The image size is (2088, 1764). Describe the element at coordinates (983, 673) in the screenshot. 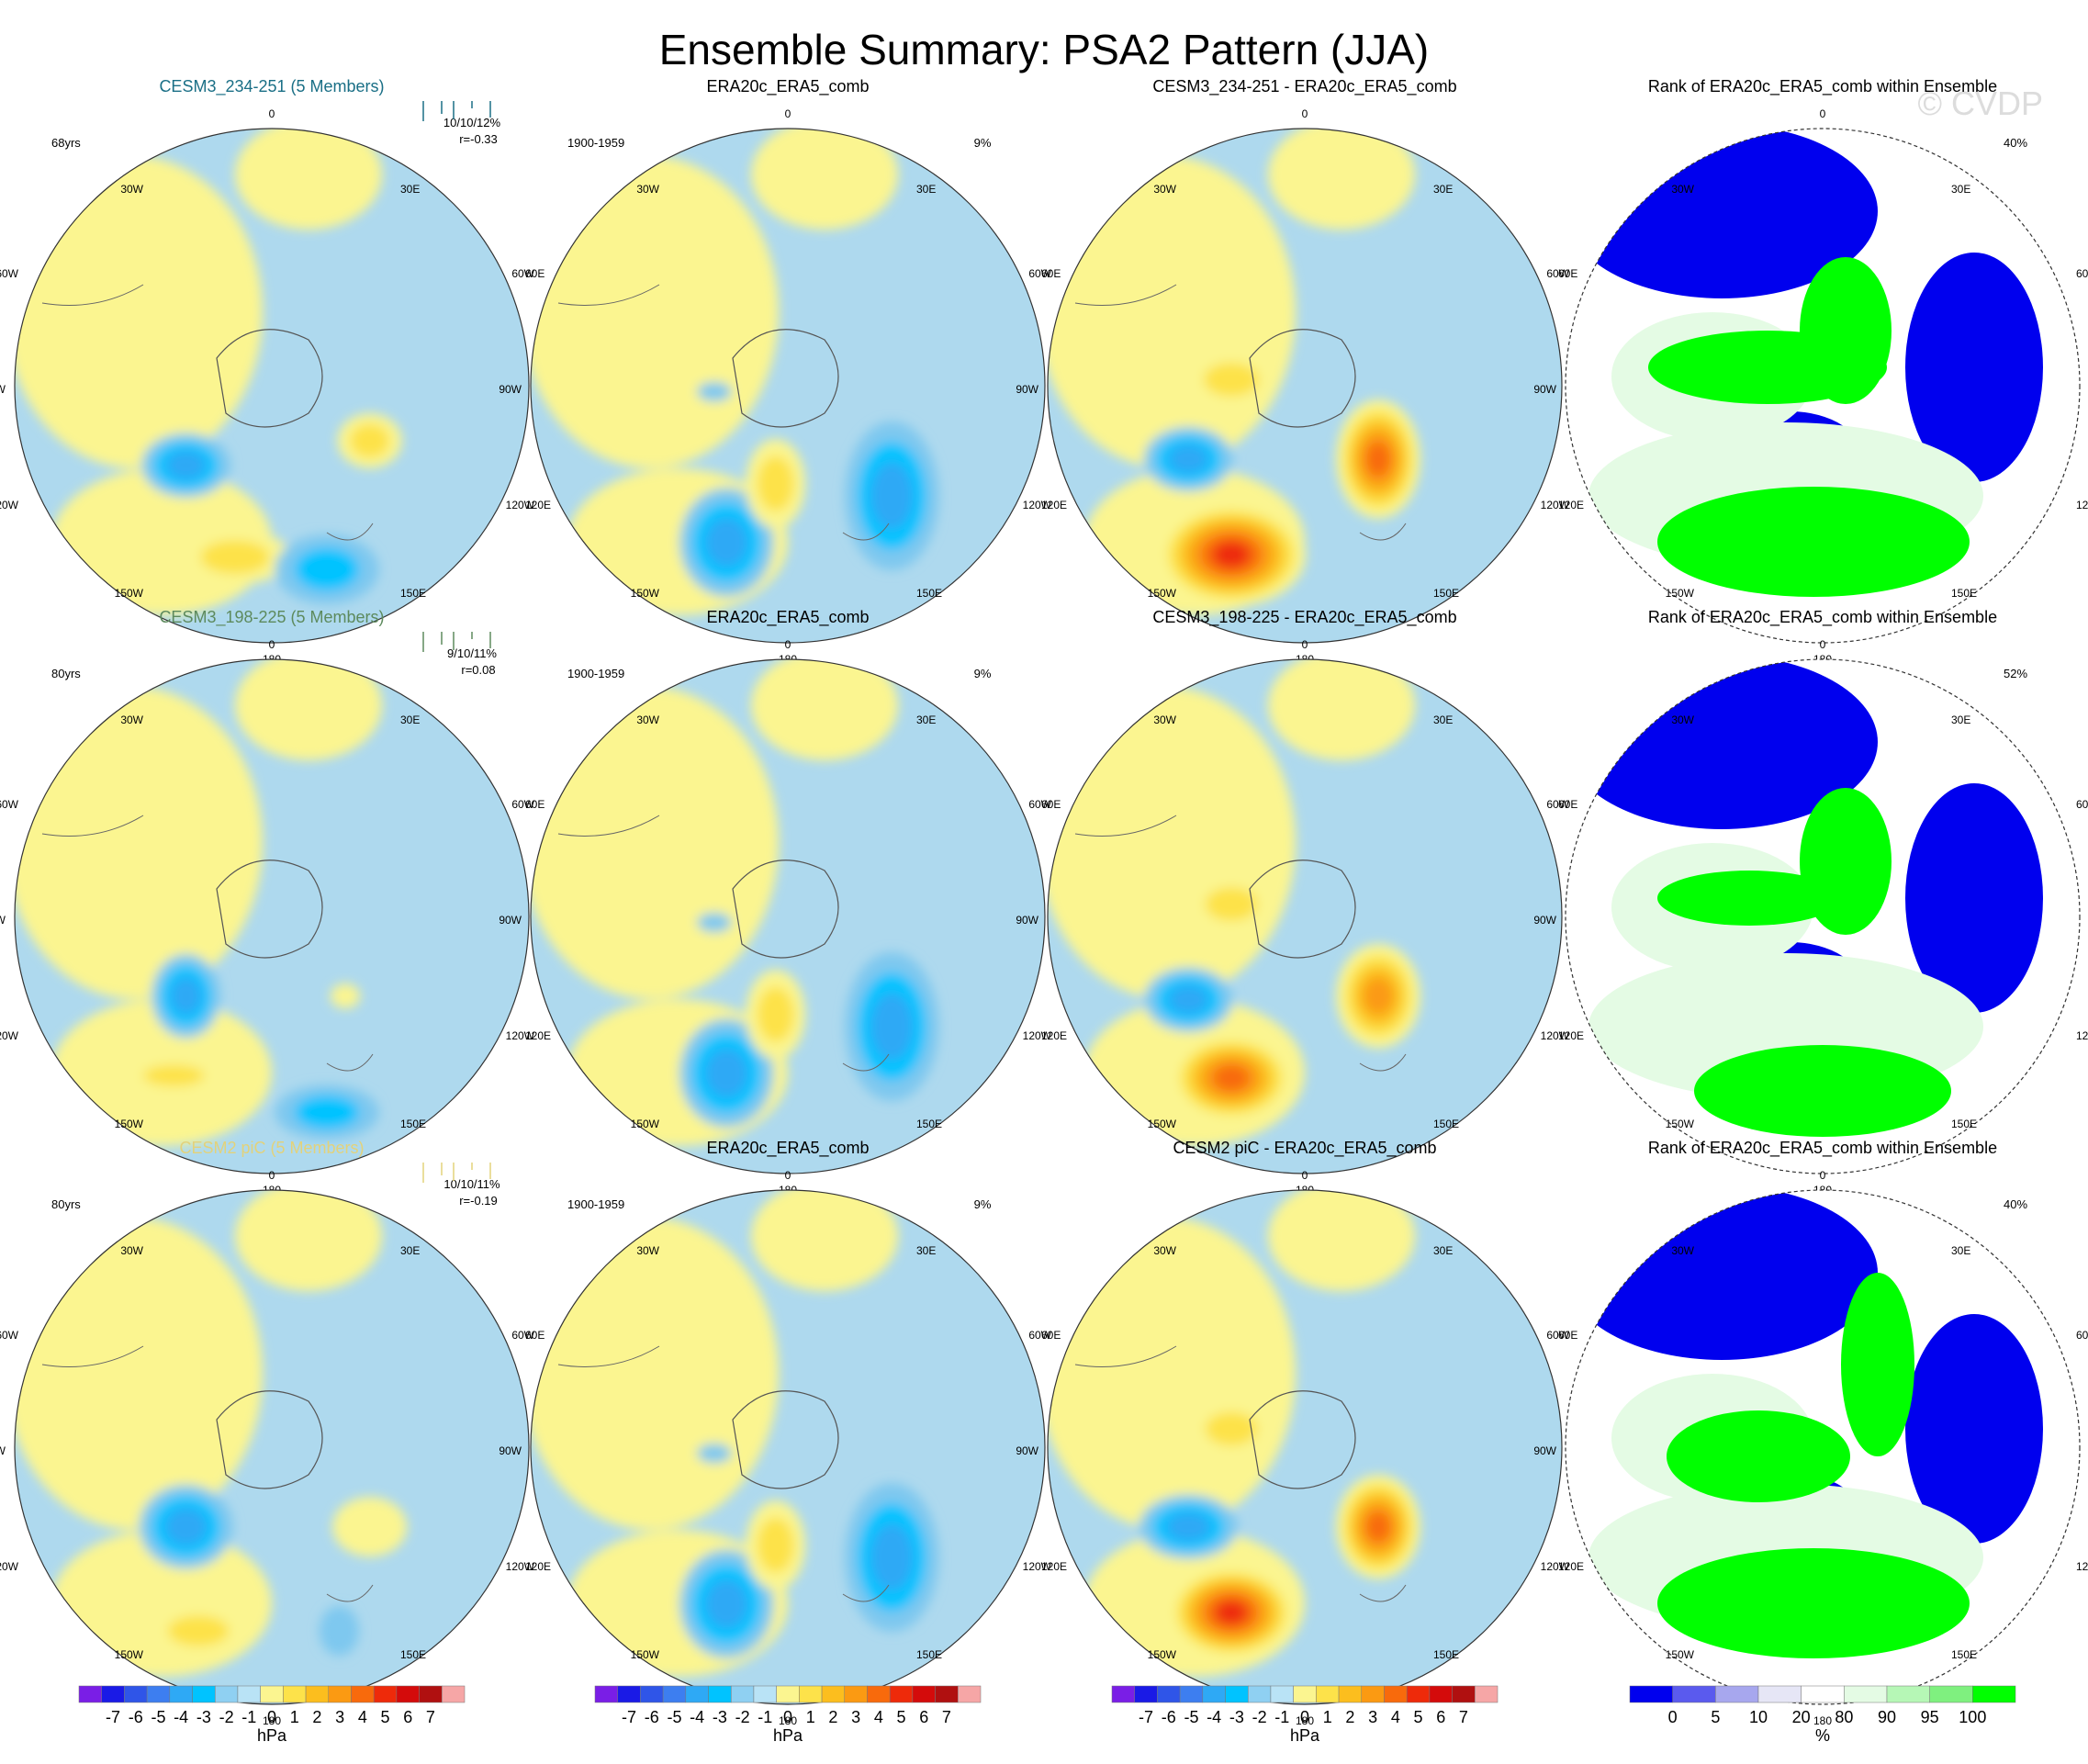

I see `percent-label: 9%` at that location.